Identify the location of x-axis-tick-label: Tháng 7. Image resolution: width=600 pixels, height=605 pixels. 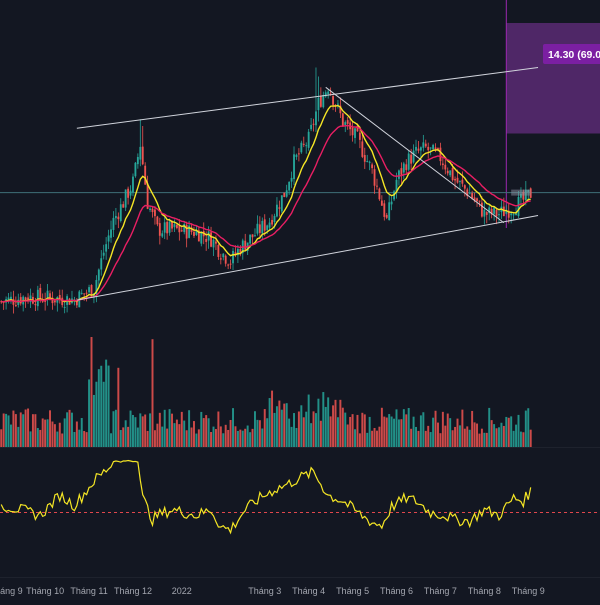
(440, 591).